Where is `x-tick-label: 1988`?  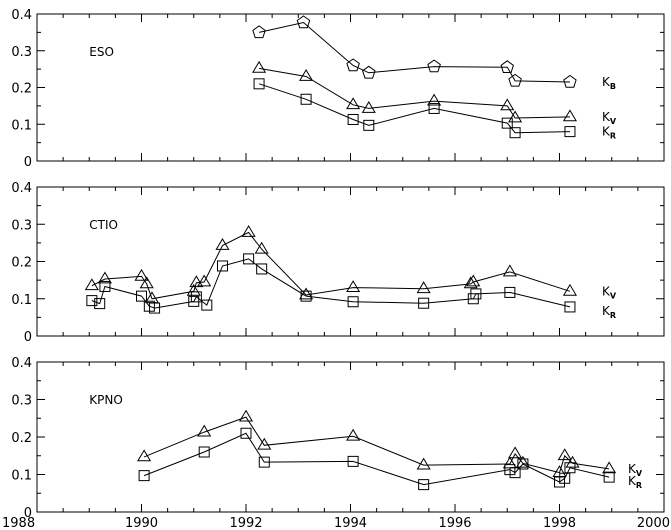 x-tick-label: 1988 is located at coordinates (18, 523).